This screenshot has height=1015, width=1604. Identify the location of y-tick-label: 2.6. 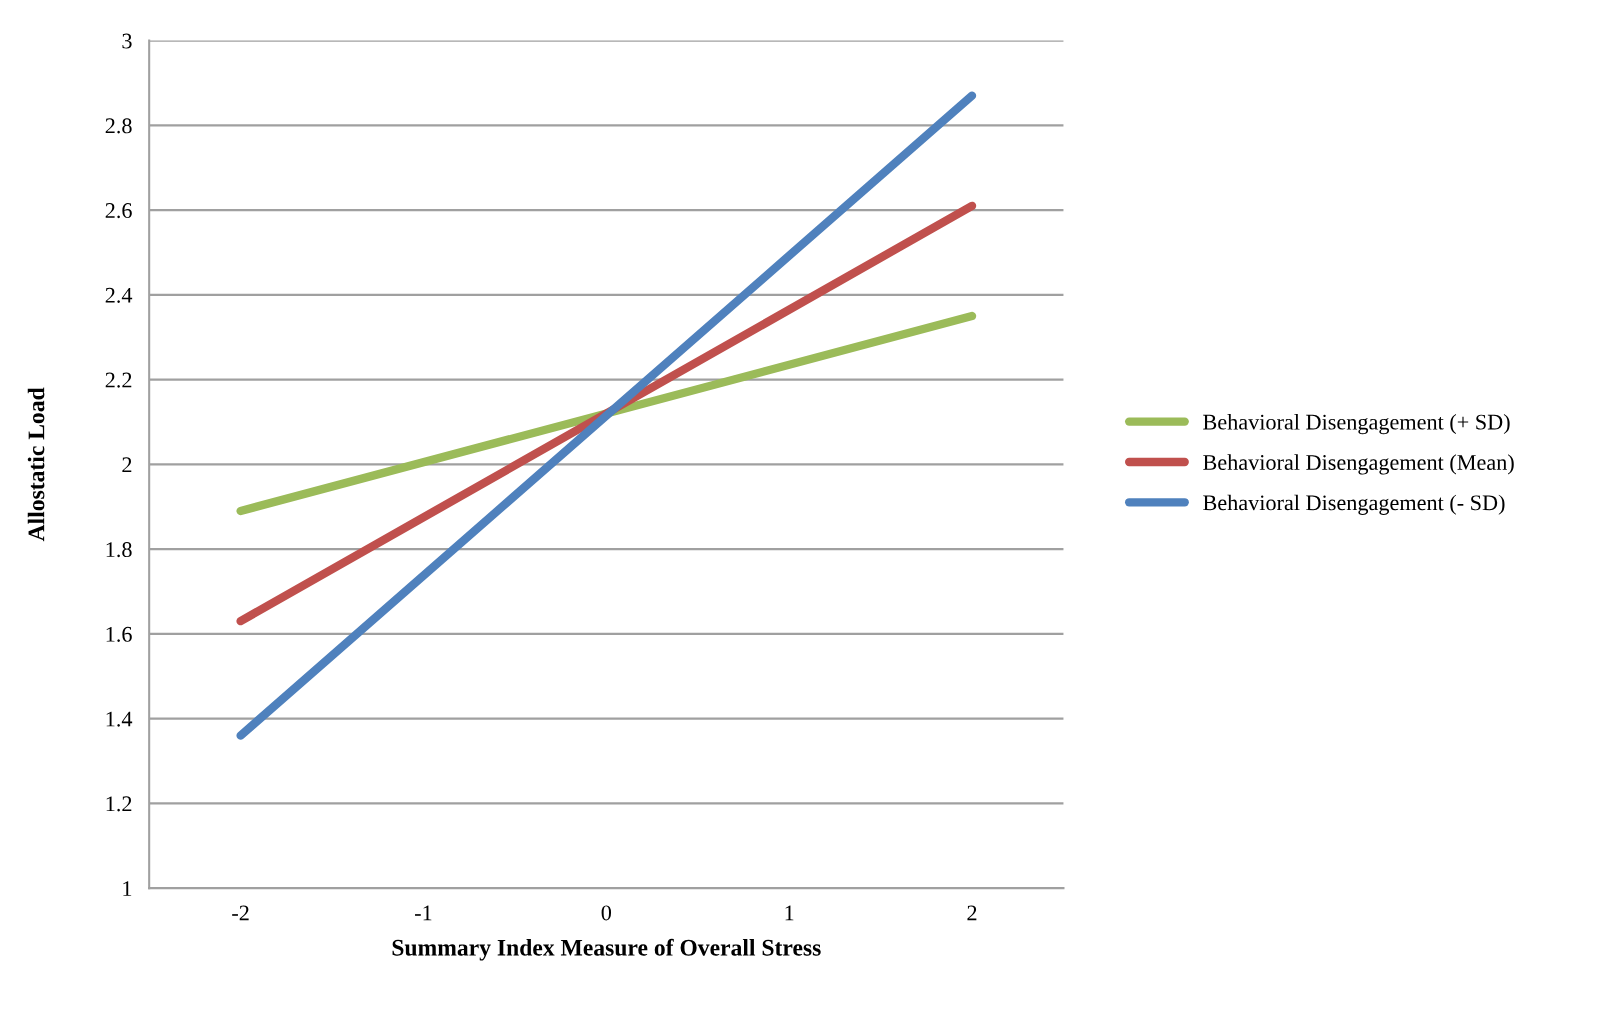
(118, 211).